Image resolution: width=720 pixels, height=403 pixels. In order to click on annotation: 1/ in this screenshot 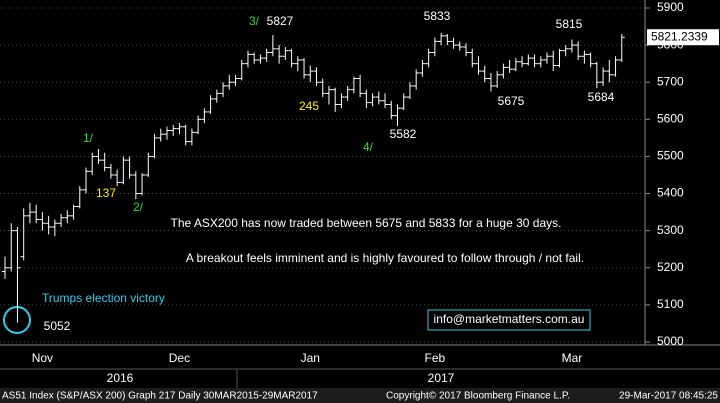, I will do `click(88, 138)`.